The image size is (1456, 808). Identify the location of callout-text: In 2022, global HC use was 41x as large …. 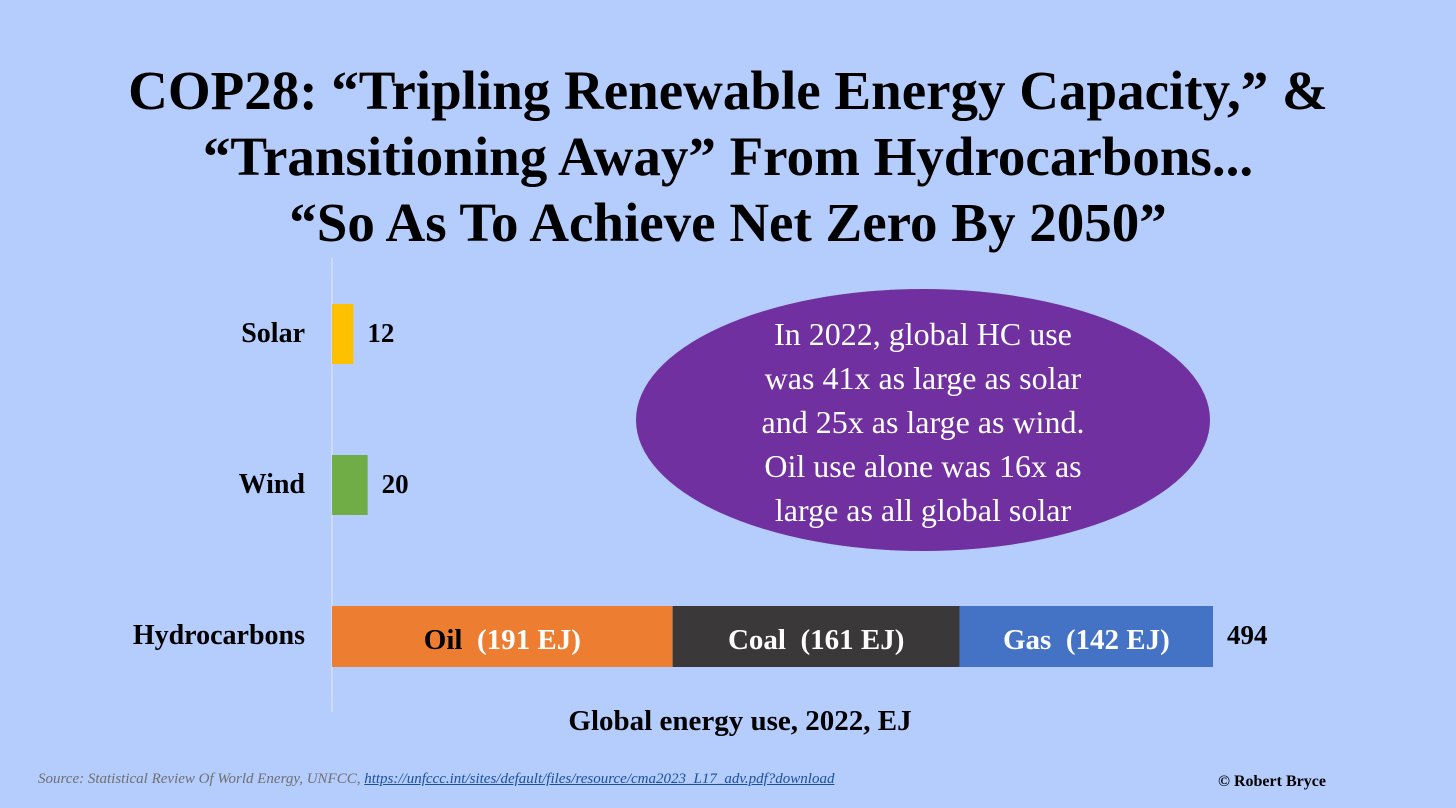
(923, 422).